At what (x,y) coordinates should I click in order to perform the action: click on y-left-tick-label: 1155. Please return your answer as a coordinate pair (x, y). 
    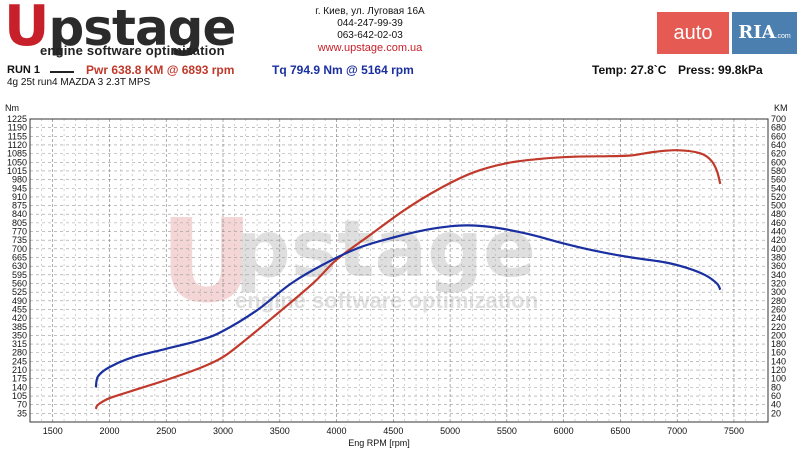
    Looking at the image, I should click on (17, 136).